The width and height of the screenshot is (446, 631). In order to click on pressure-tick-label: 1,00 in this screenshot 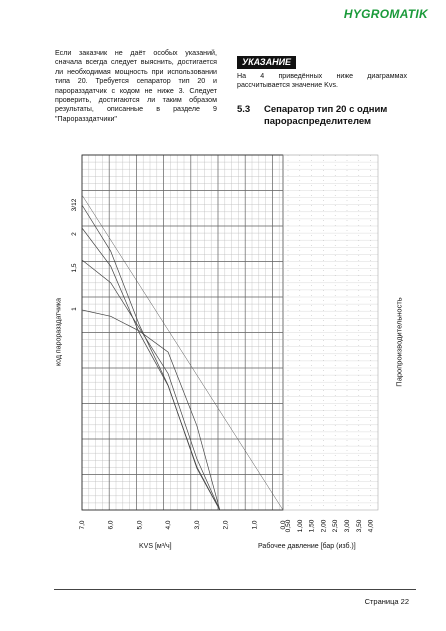, I will do `click(300, 525)`.